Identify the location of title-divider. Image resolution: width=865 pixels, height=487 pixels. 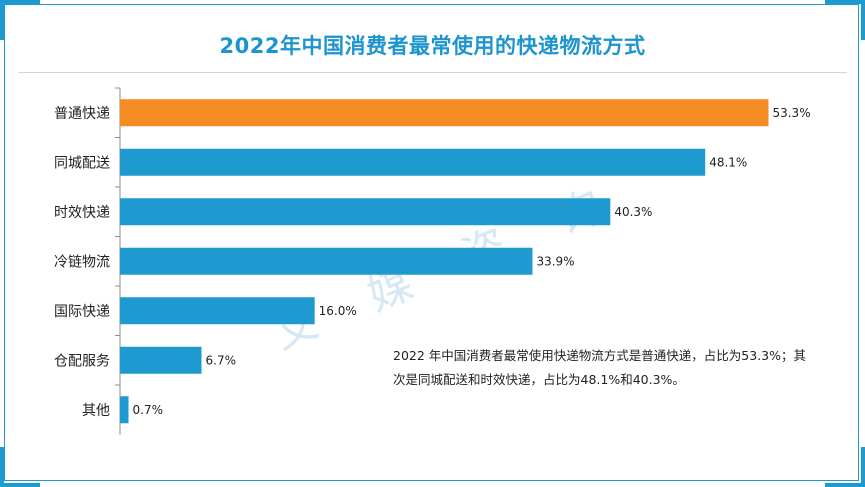
(432, 72).